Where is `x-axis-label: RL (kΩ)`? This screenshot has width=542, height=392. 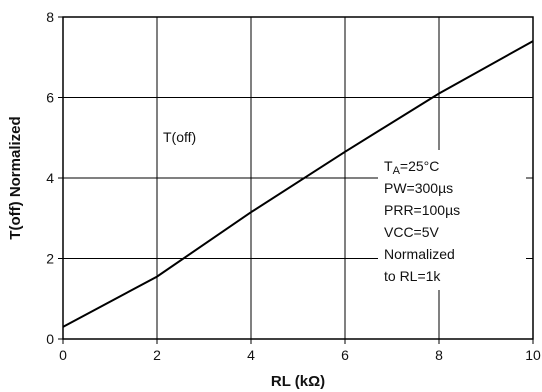 x-axis-label: RL (kΩ) is located at coordinates (298, 381).